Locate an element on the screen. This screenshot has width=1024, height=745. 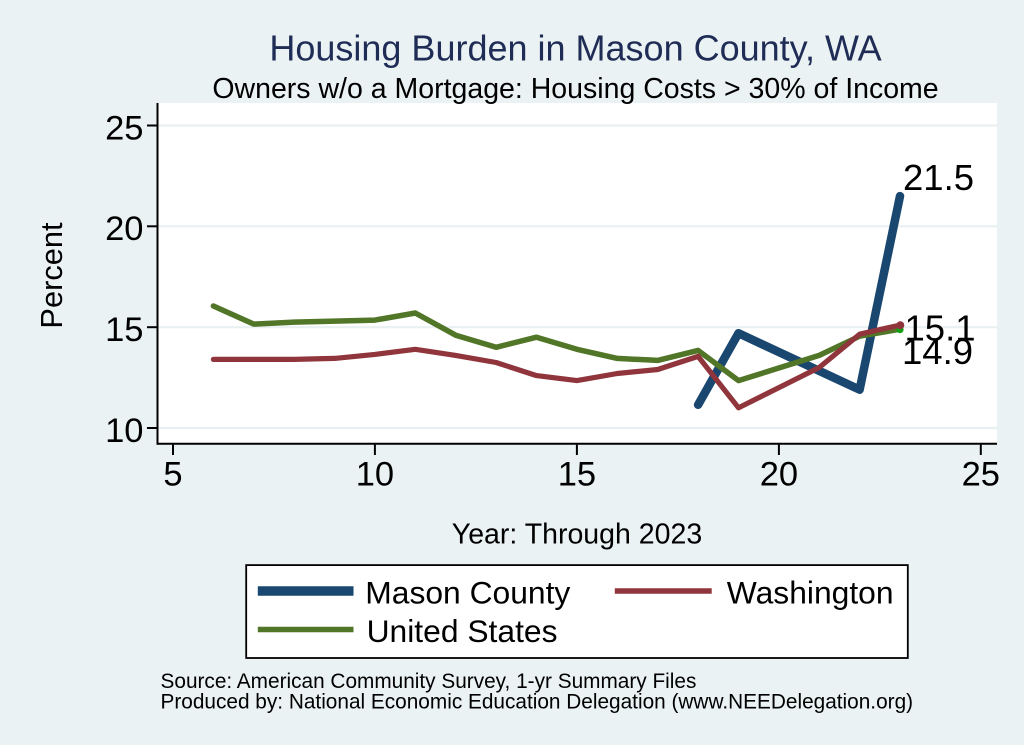
svg-text: 14.9 is located at coordinates (937, 351).